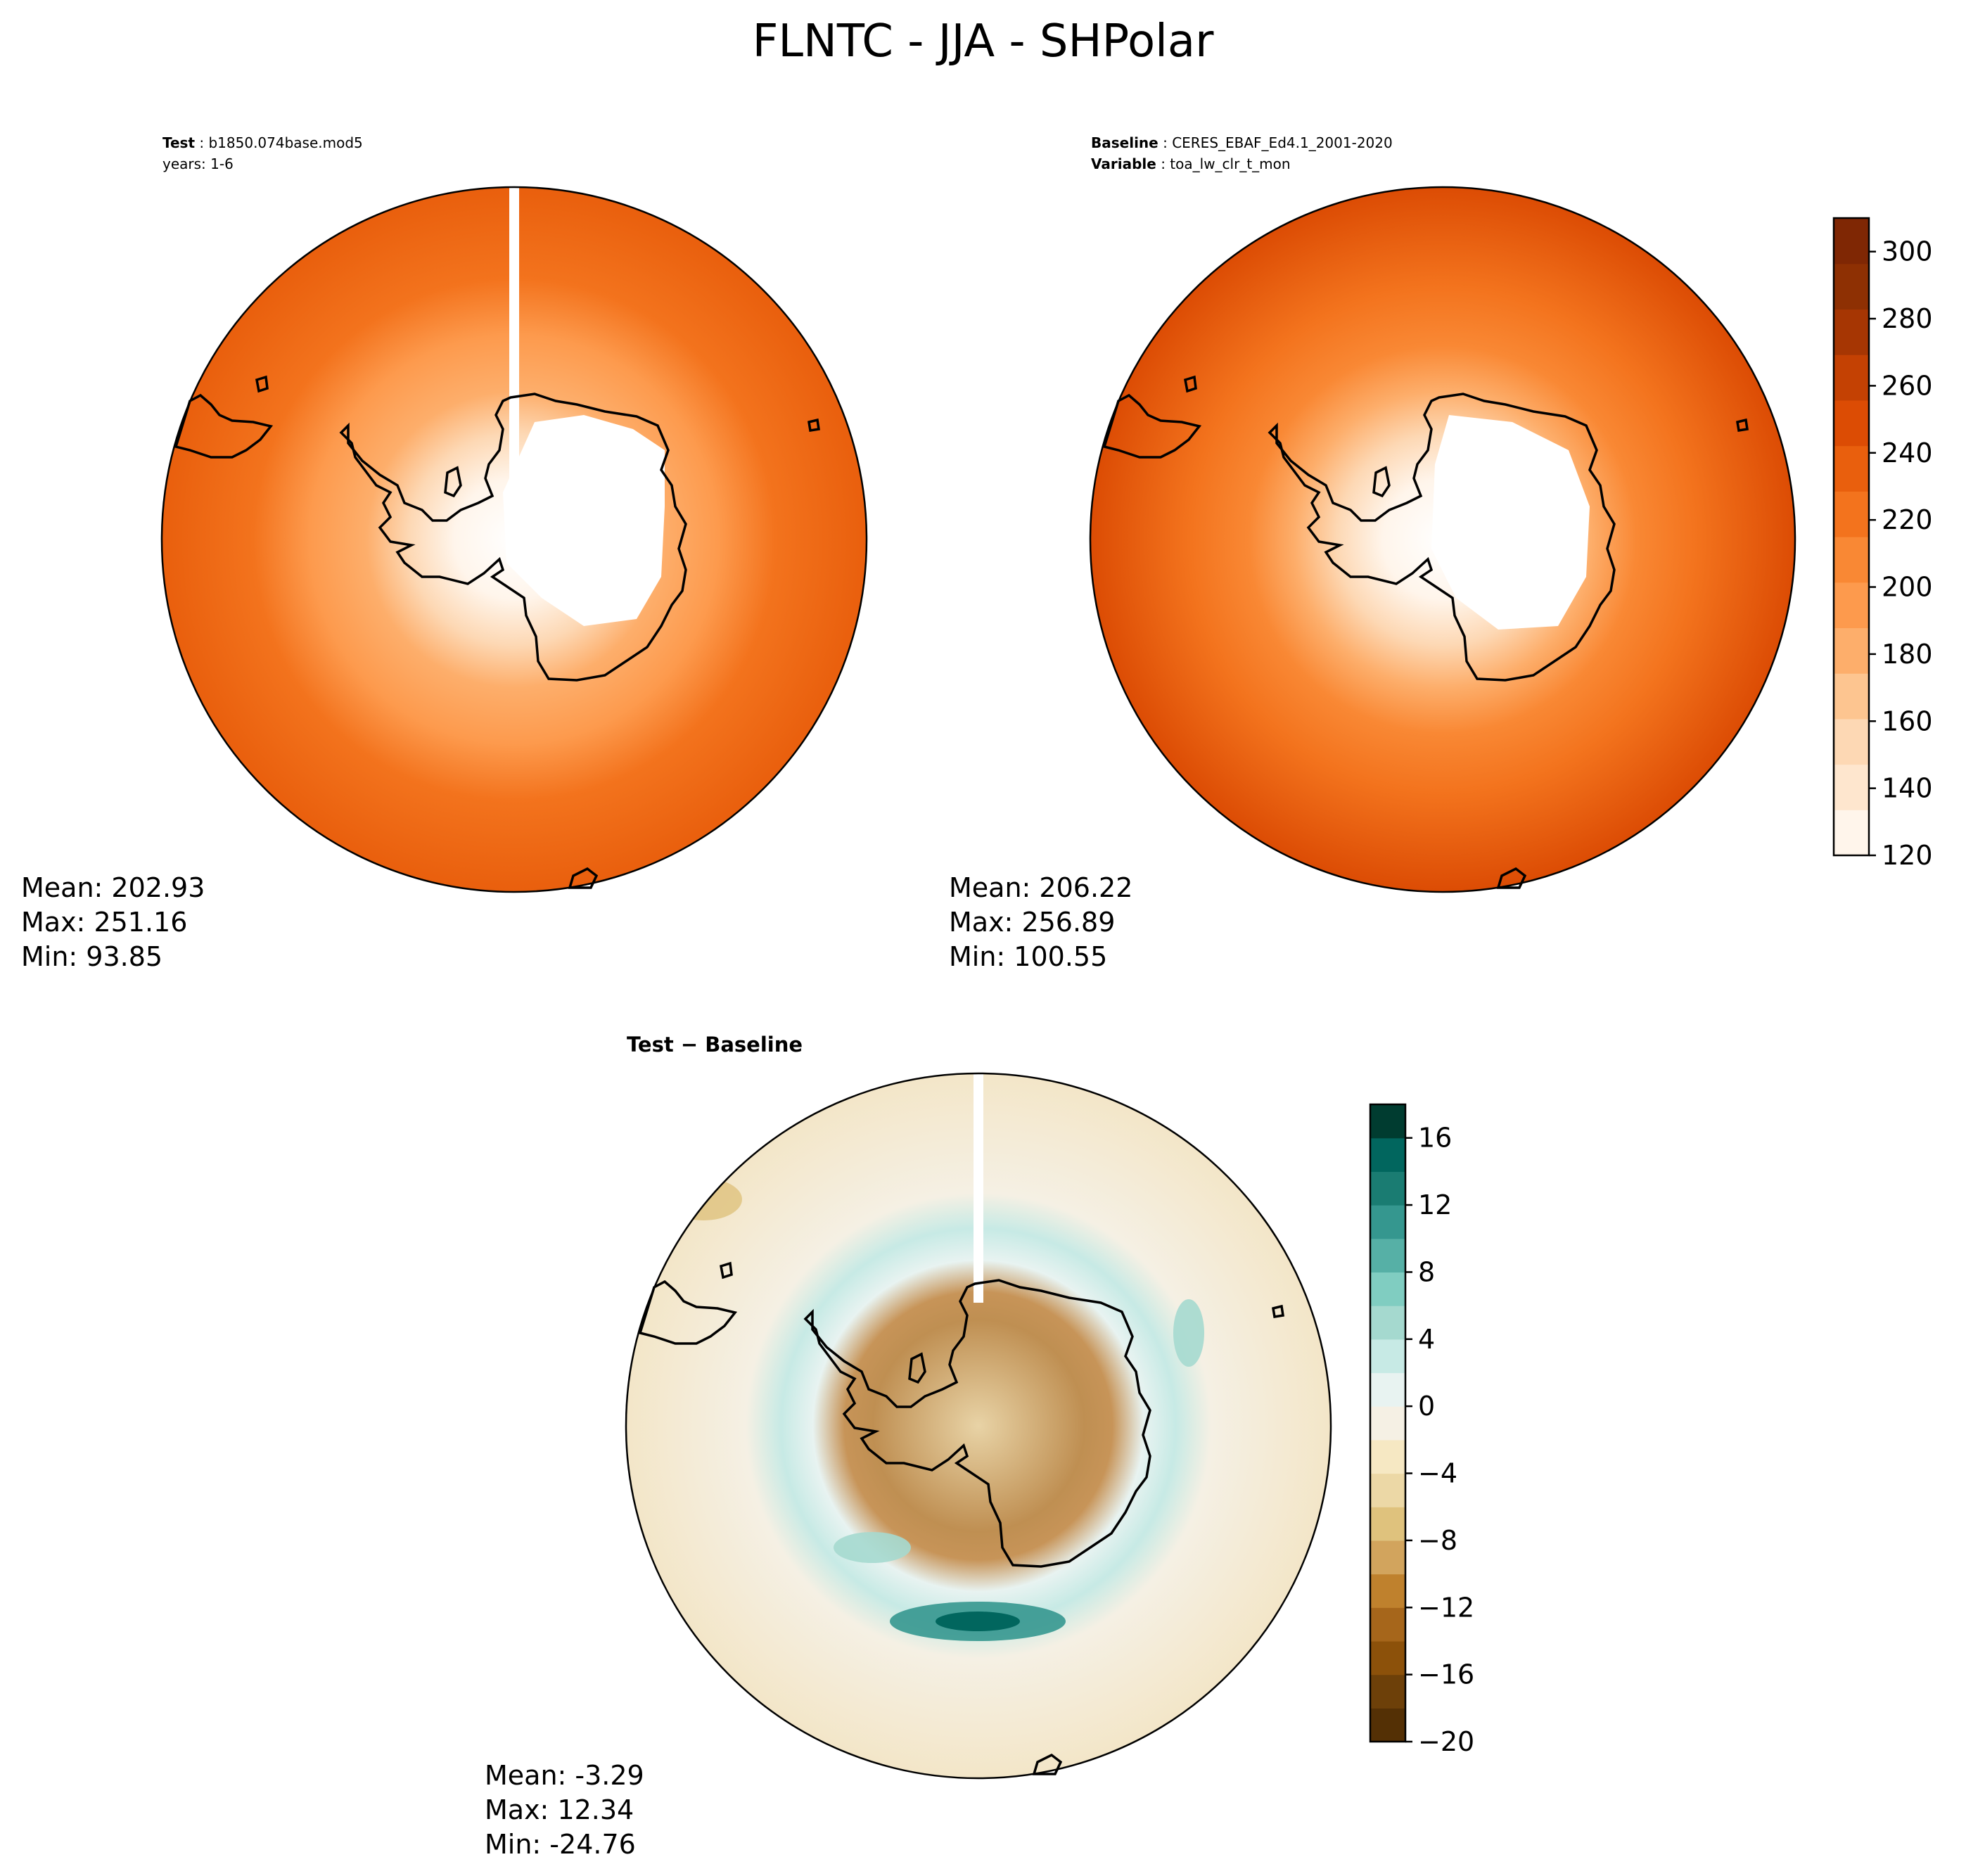  What do you see at coordinates (1124, 142) in the screenshot?
I see `baseline-label-key: Baseline` at bounding box center [1124, 142].